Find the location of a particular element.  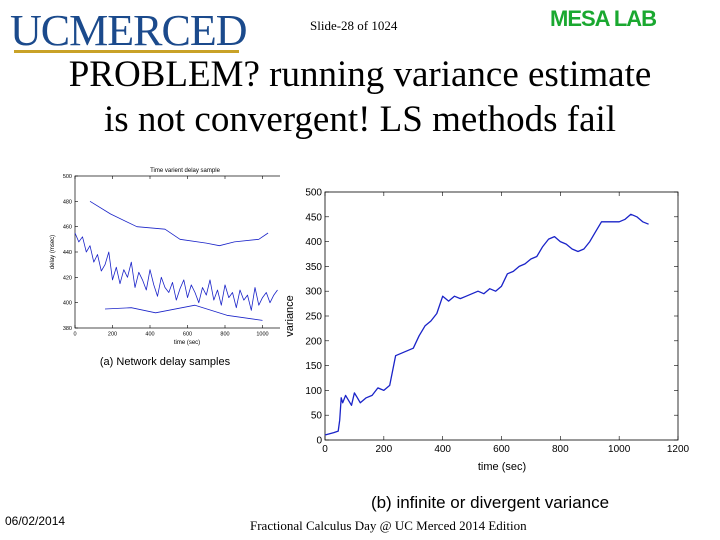

title-line-2: is not convergent! LS methods fail is located at coordinates (360, 119).